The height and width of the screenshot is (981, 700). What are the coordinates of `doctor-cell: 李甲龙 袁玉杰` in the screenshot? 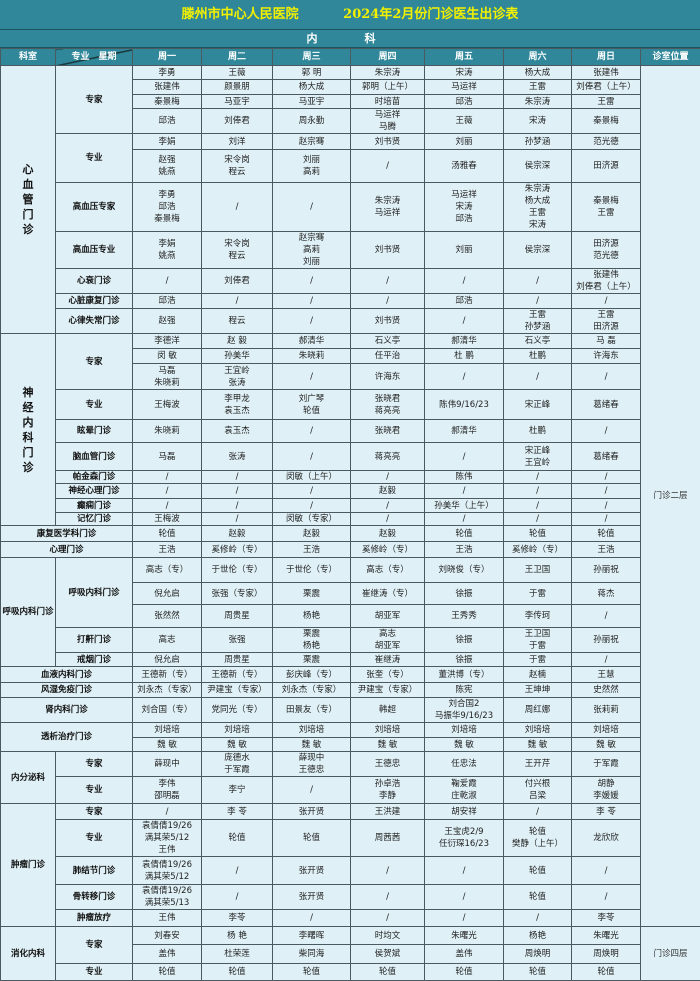 It's located at (237, 405).